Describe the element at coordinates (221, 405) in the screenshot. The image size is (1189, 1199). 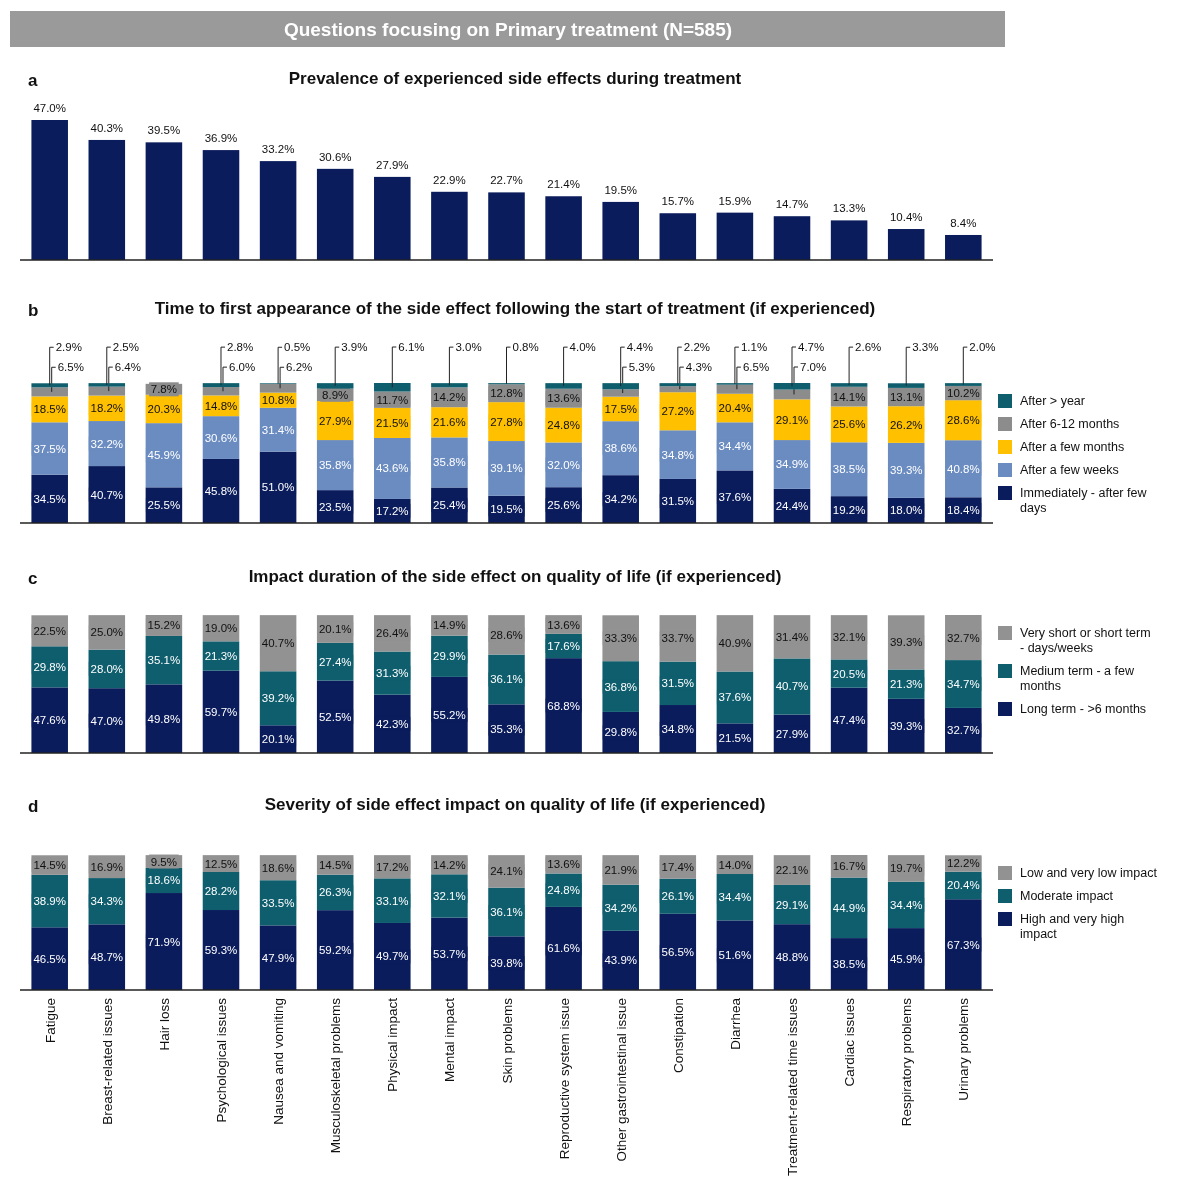
I see `data-label: 14.8%` at that location.